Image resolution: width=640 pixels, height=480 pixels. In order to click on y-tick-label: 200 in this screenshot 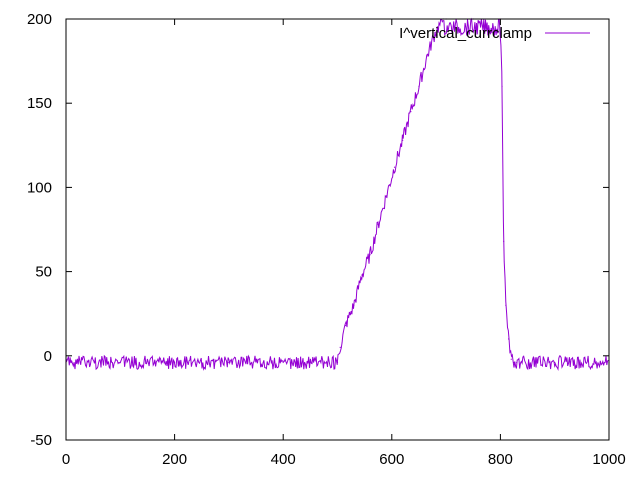, I will do `click(39, 19)`.